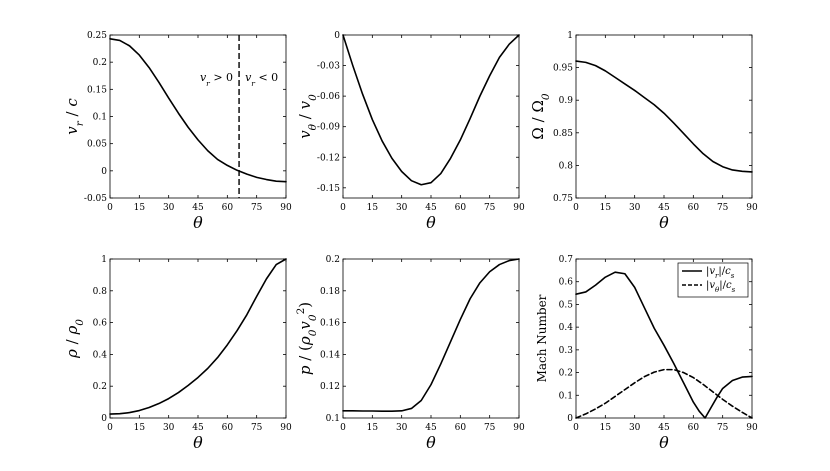  I want to click on y-tick-label: 0.75, so click(563, 199).